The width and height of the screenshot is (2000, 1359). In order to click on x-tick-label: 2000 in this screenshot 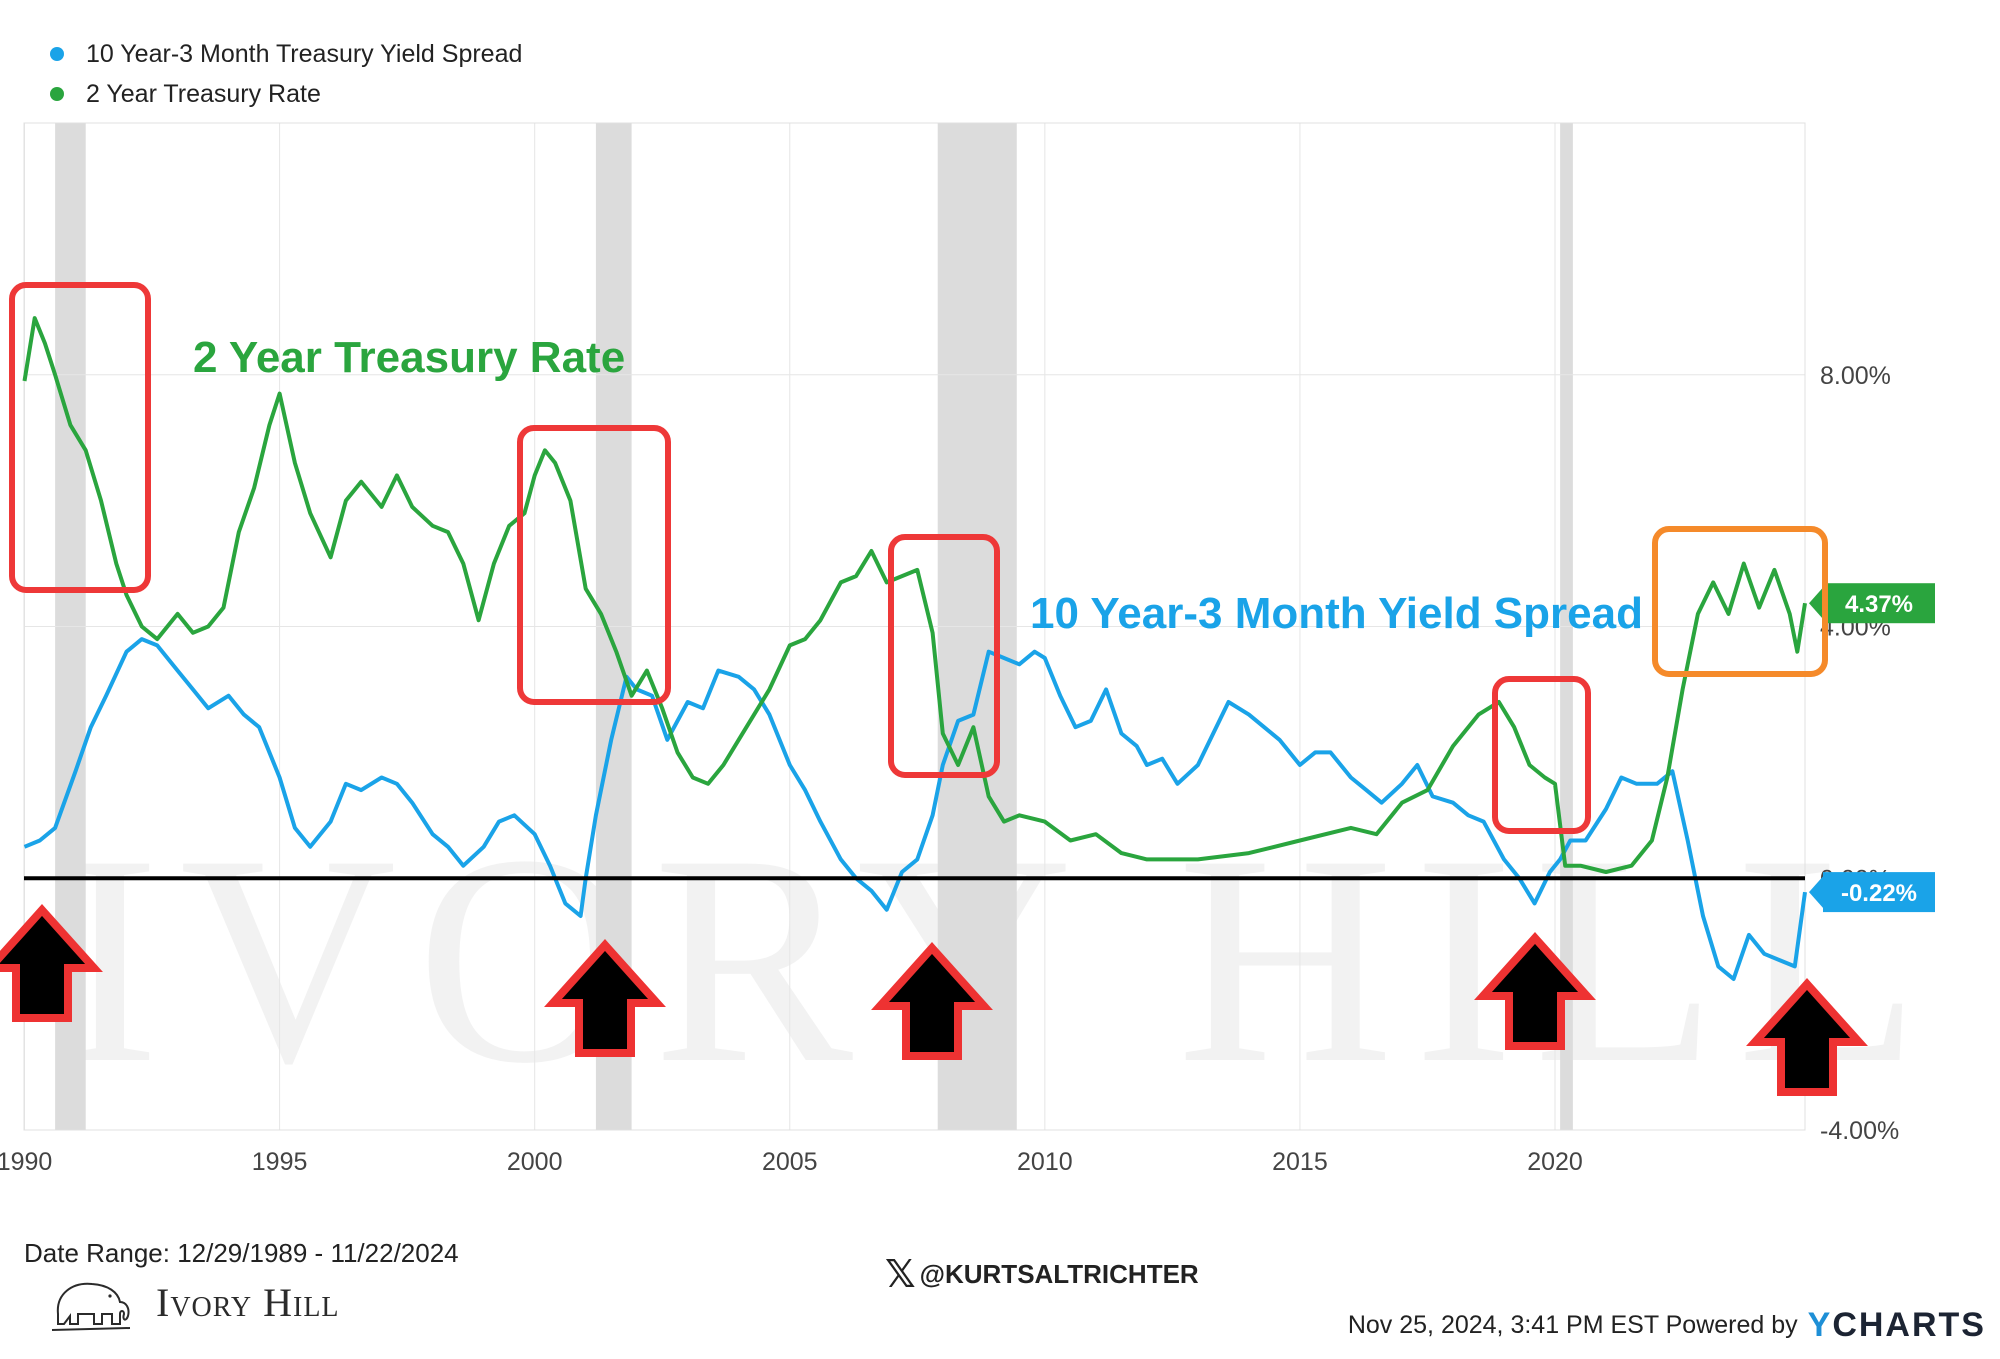, I will do `click(535, 1162)`.